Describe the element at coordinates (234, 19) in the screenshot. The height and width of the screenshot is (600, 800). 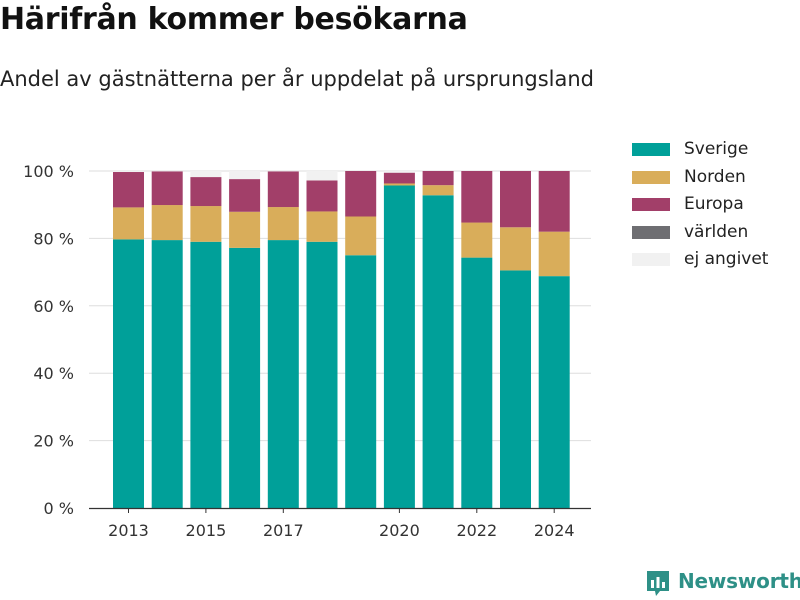
I see `chart-title: Härifrån kommer besökarna` at that location.